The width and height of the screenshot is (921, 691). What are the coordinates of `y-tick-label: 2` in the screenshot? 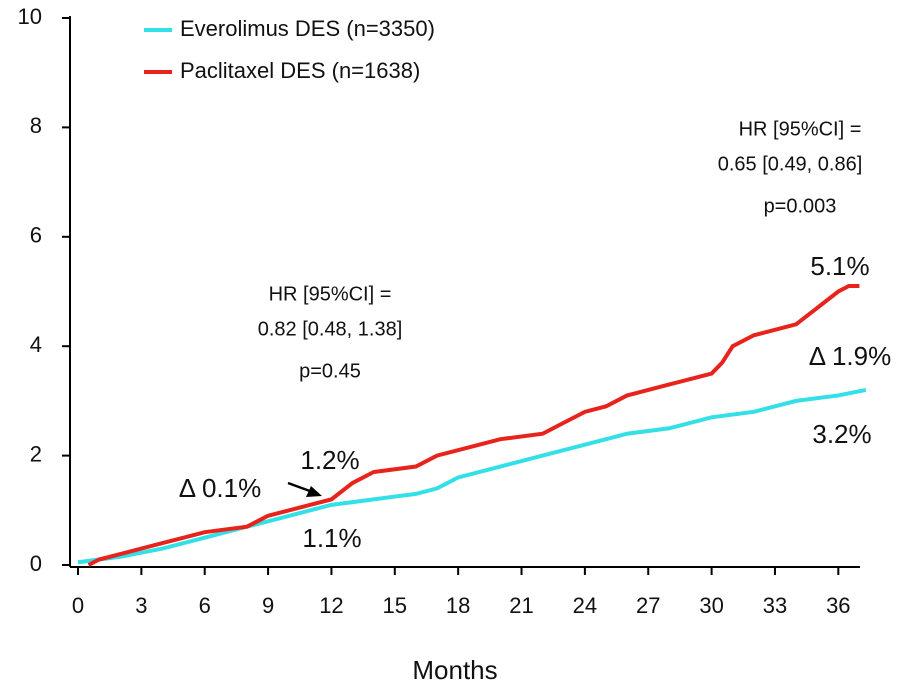 It's located at (36, 453).